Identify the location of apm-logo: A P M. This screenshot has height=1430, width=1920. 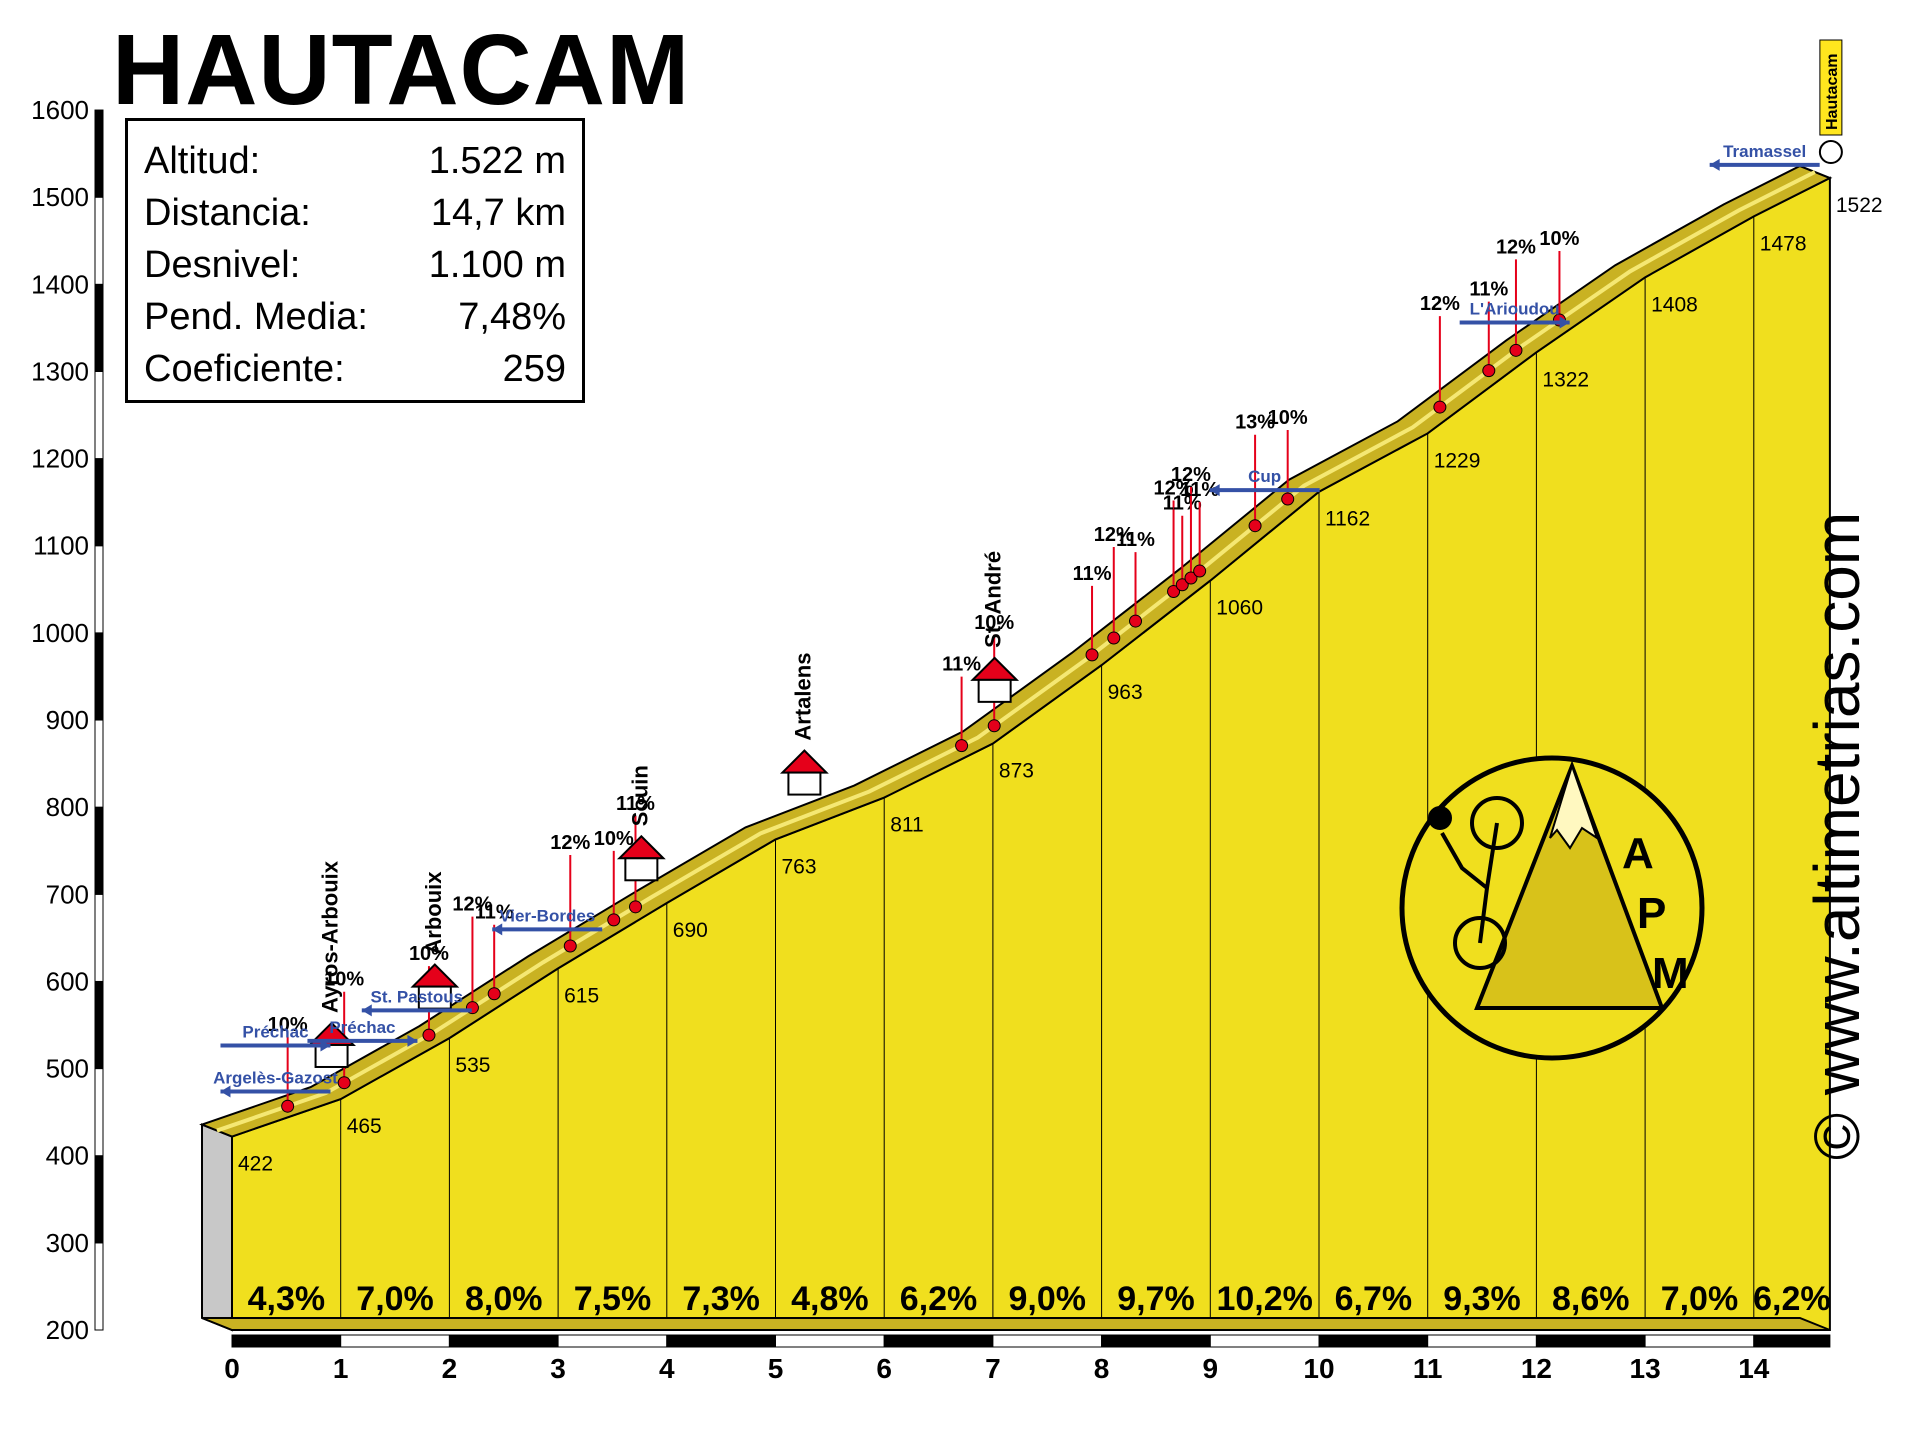
(1552, 908).